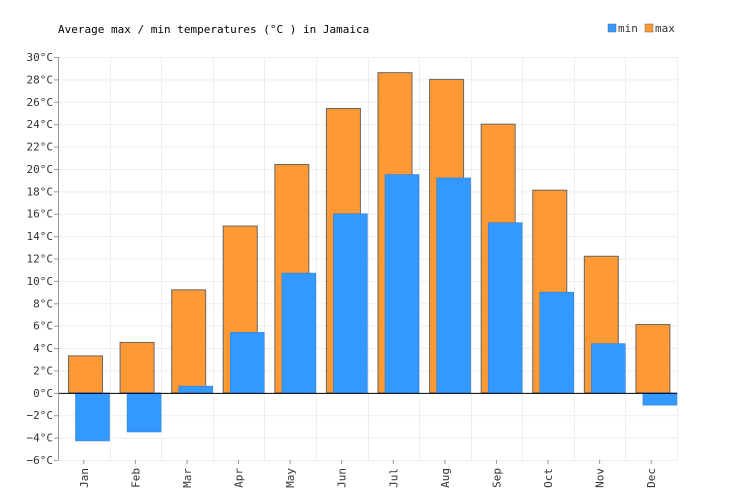  Describe the element at coordinates (40, 460) in the screenshot. I see `y-tick-label: −6°C` at that location.